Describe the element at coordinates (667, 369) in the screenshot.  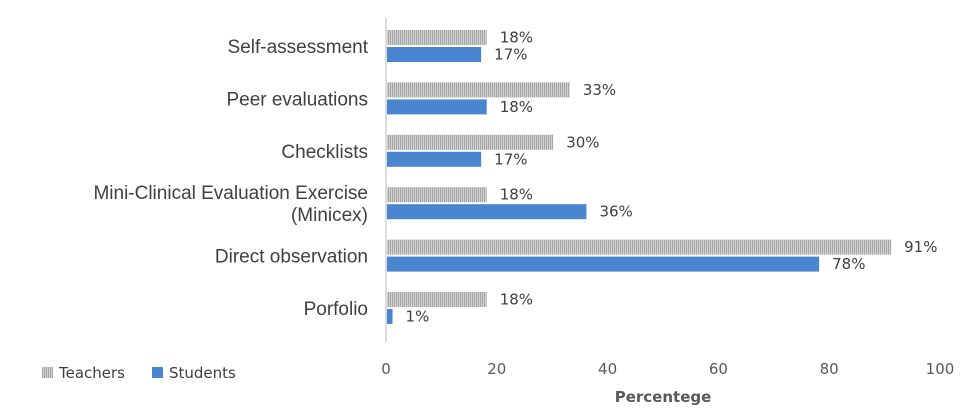
I see `x-axis-ticks: 0 20 40 60 80 100` at that location.